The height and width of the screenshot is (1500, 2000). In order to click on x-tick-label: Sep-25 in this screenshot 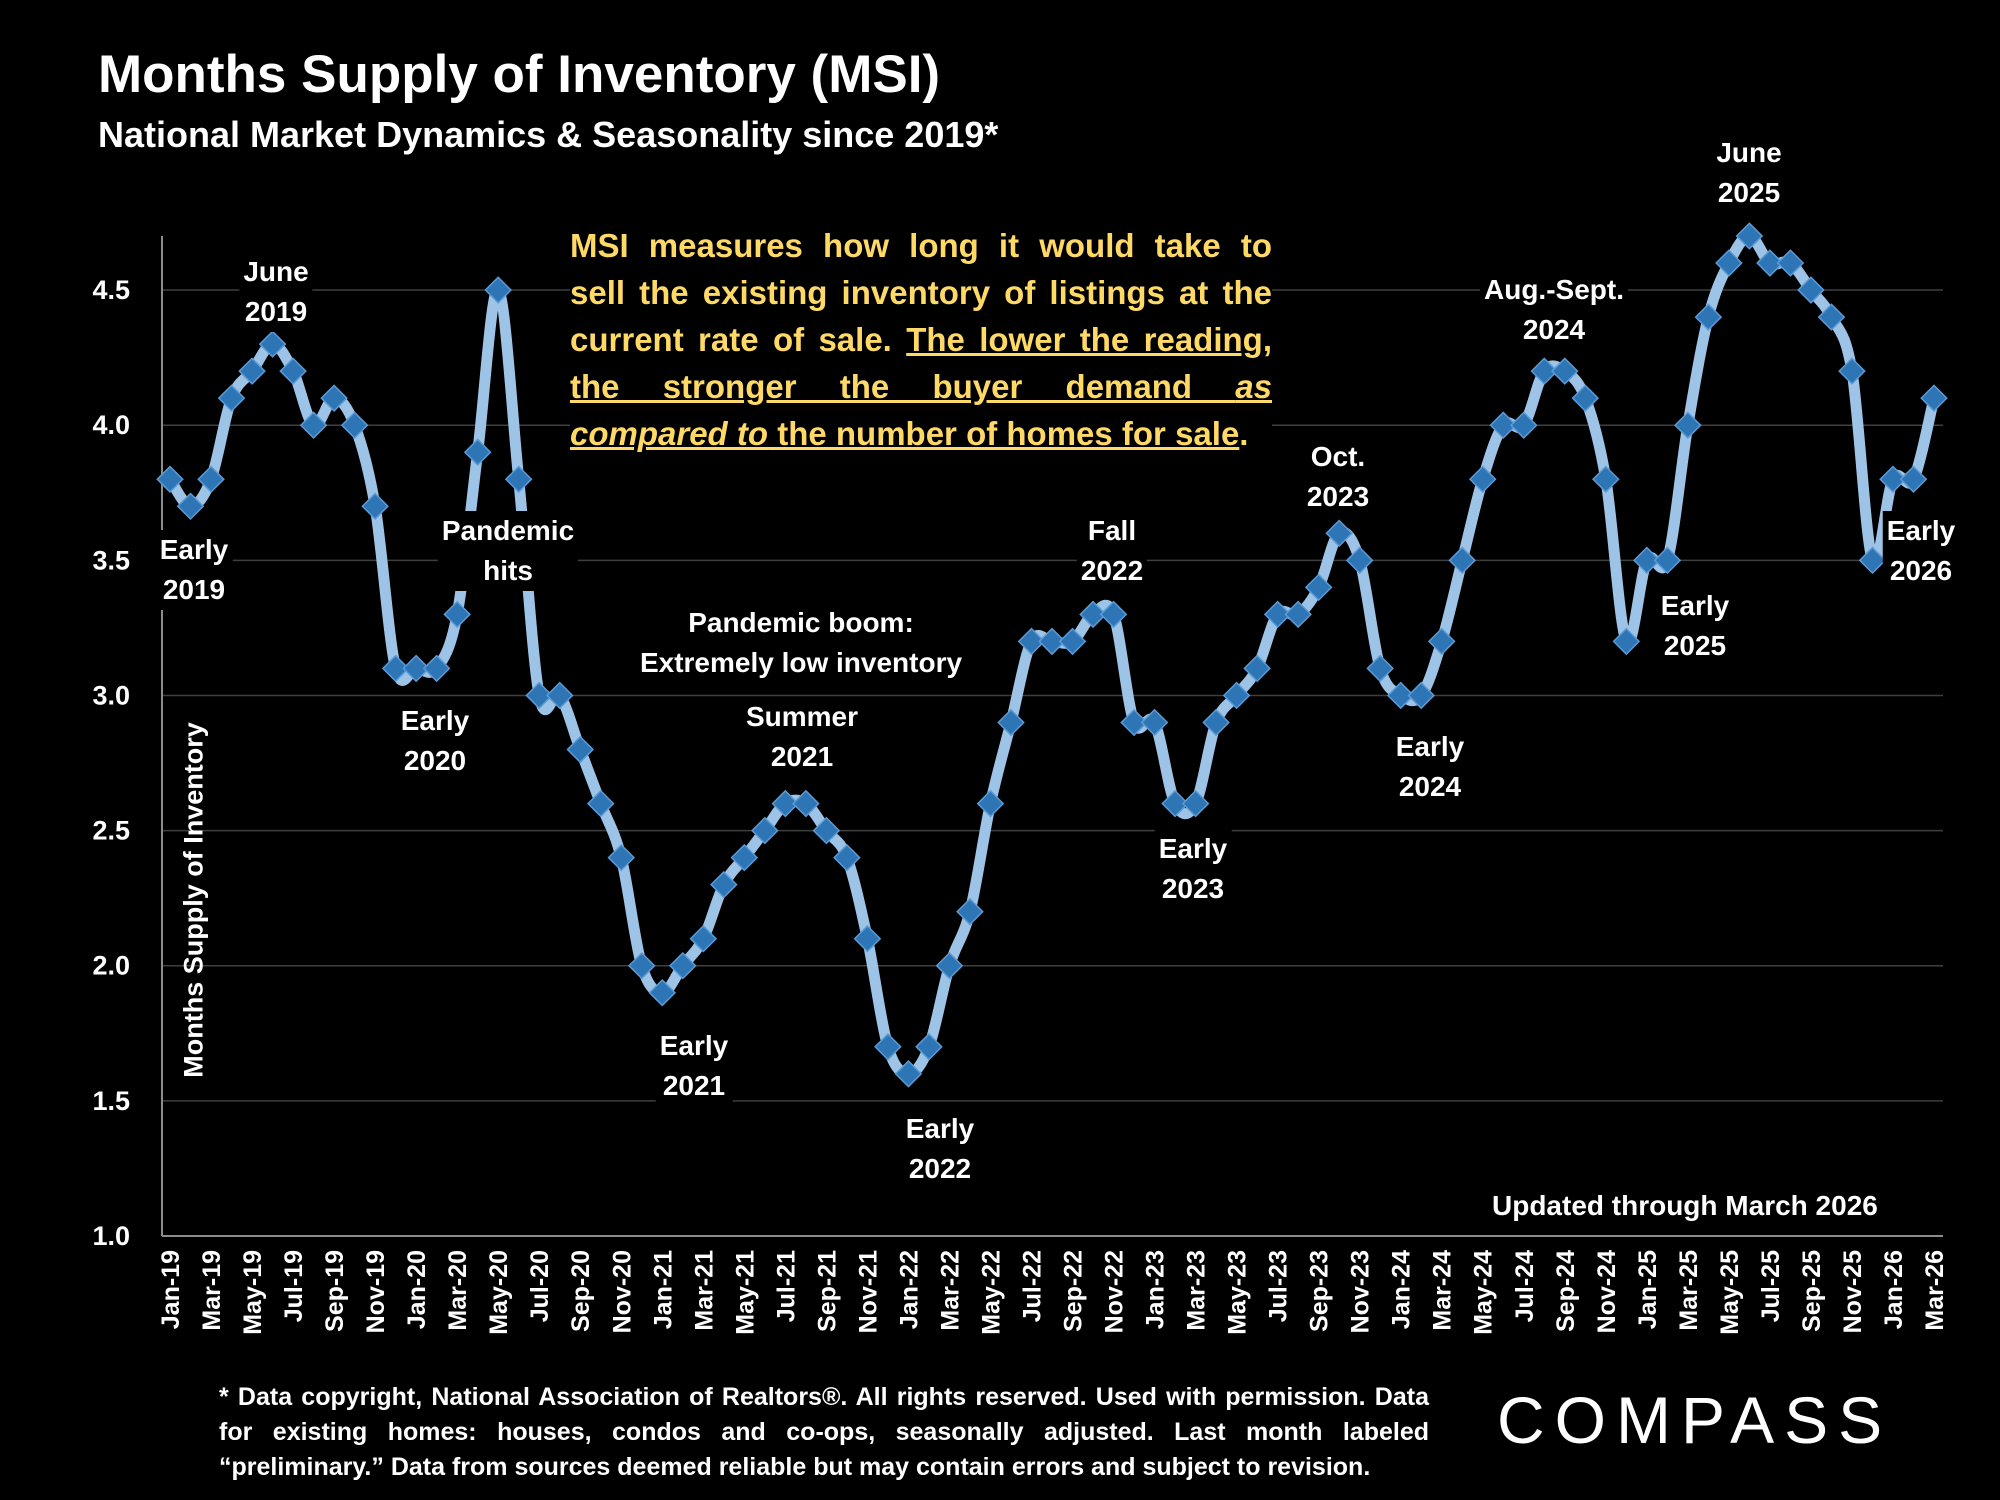, I will do `click(1812, 1291)`.